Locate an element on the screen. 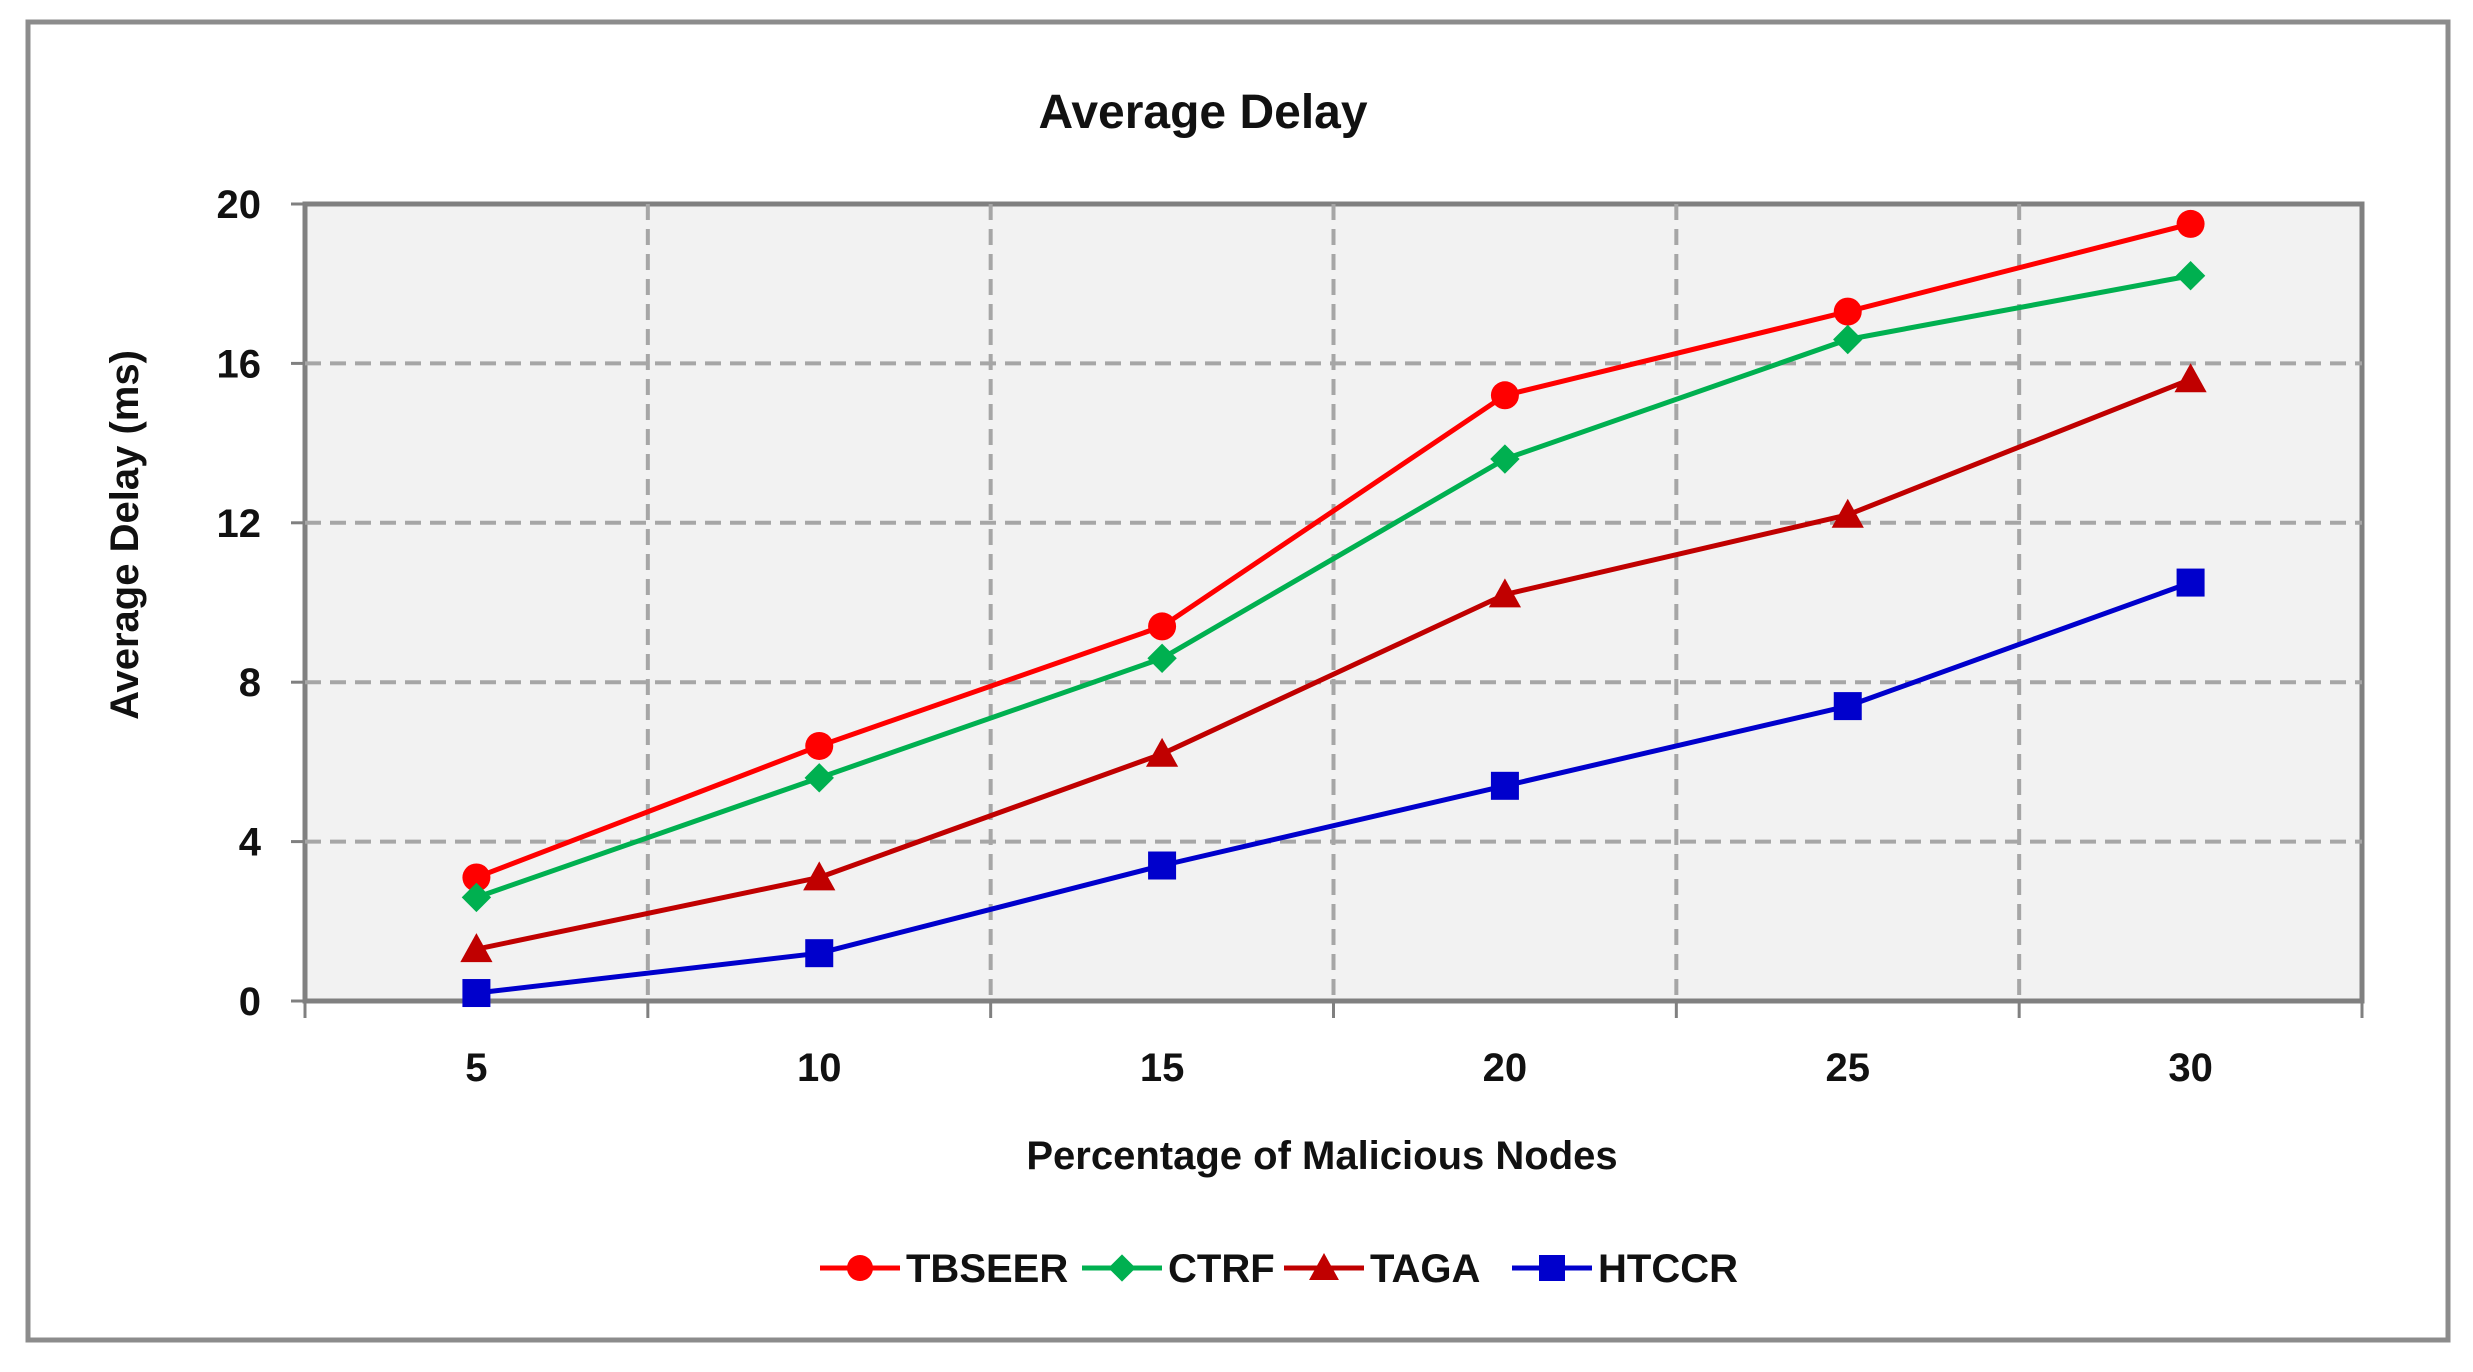 The image size is (2473, 1372). legend-item-tbseer: TBSEER is located at coordinates (944, 1269).